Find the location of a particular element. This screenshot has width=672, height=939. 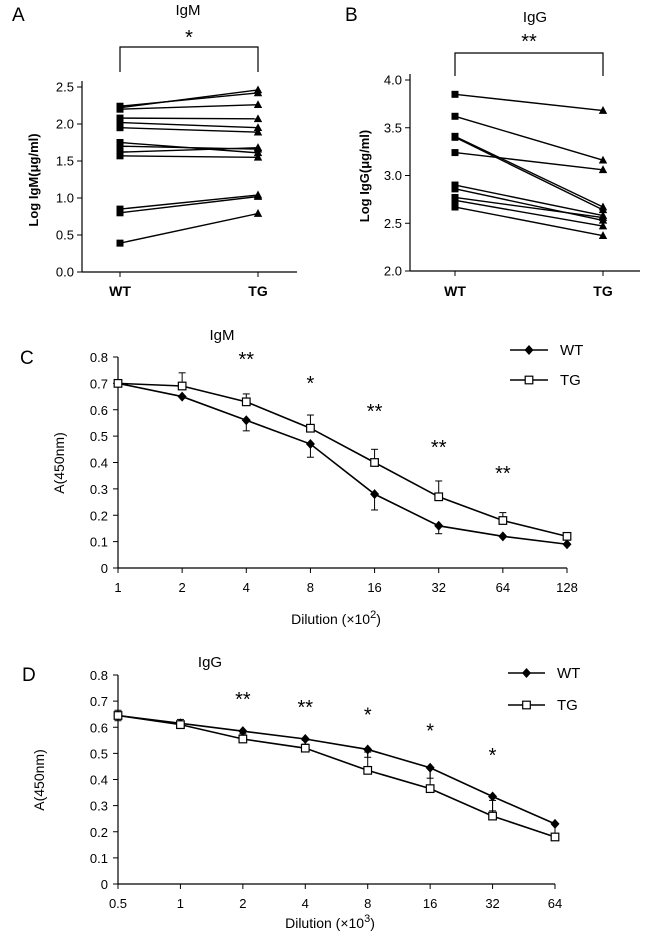

x-tick-label: 0.5 is located at coordinates (118, 903).